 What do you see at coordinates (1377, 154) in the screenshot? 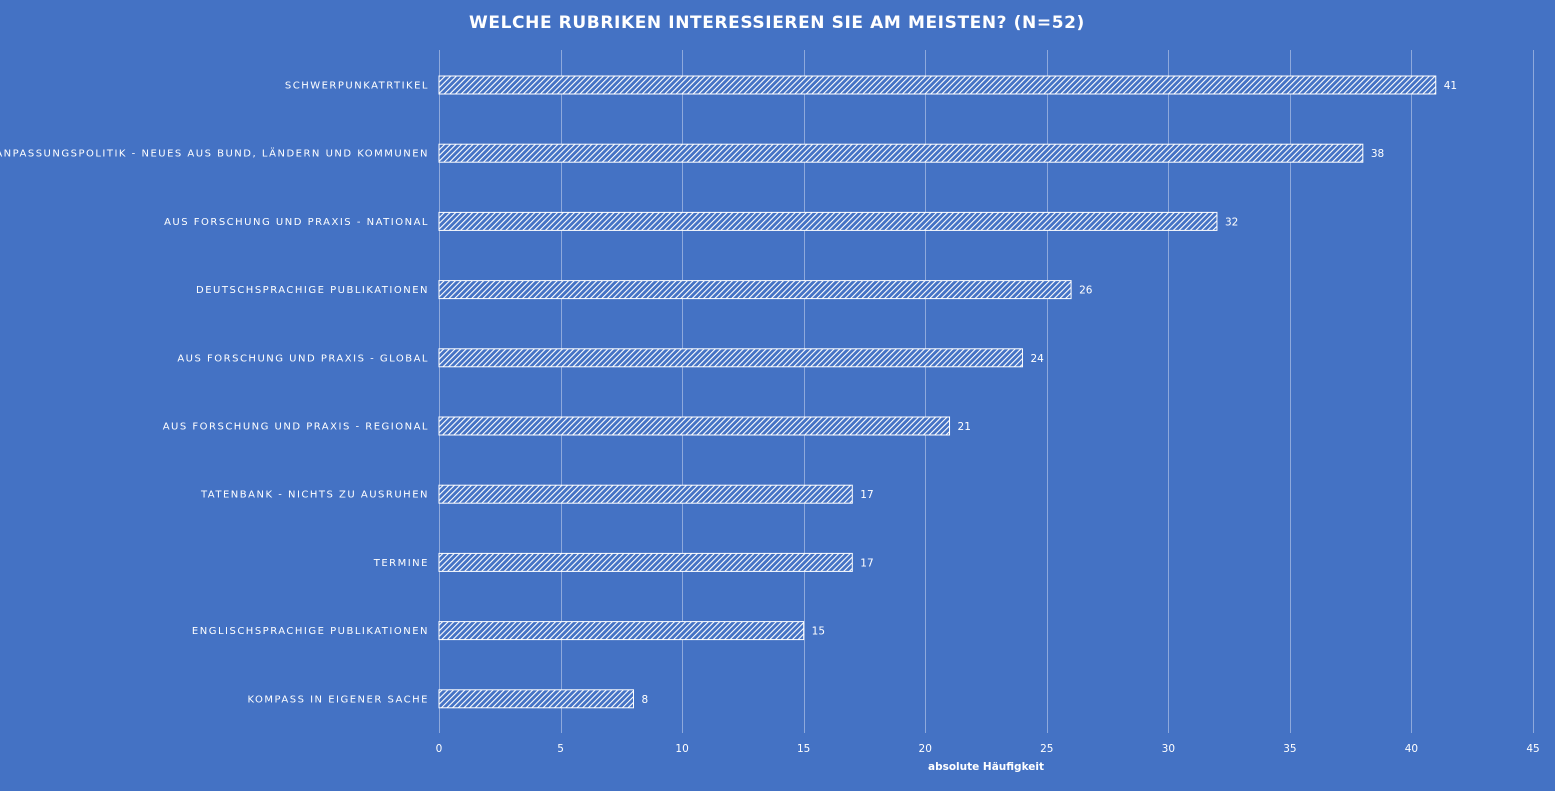
I see `data-label: 38` at bounding box center [1377, 154].